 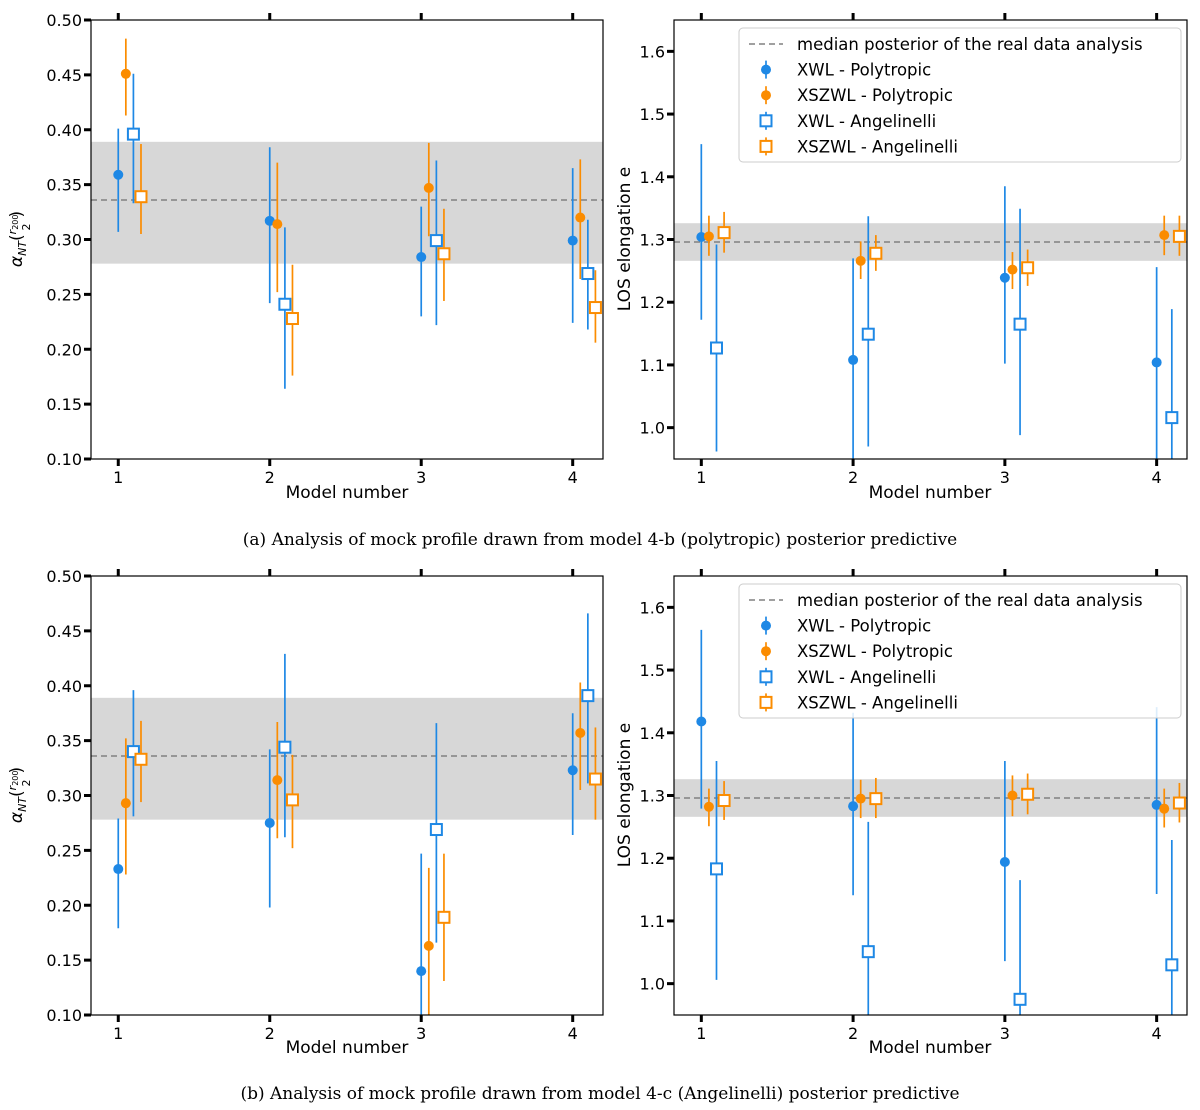 What do you see at coordinates (64, 631) in the screenshot?
I see `y-tick-label: 0.45` at bounding box center [64, 631].